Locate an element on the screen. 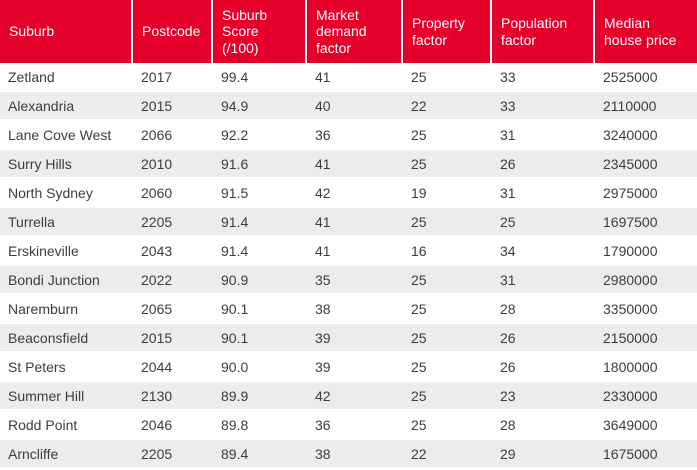 The width and height of the screenshot is (697, 470). table-cell: 1800000 is located at coordinates (646, 367).